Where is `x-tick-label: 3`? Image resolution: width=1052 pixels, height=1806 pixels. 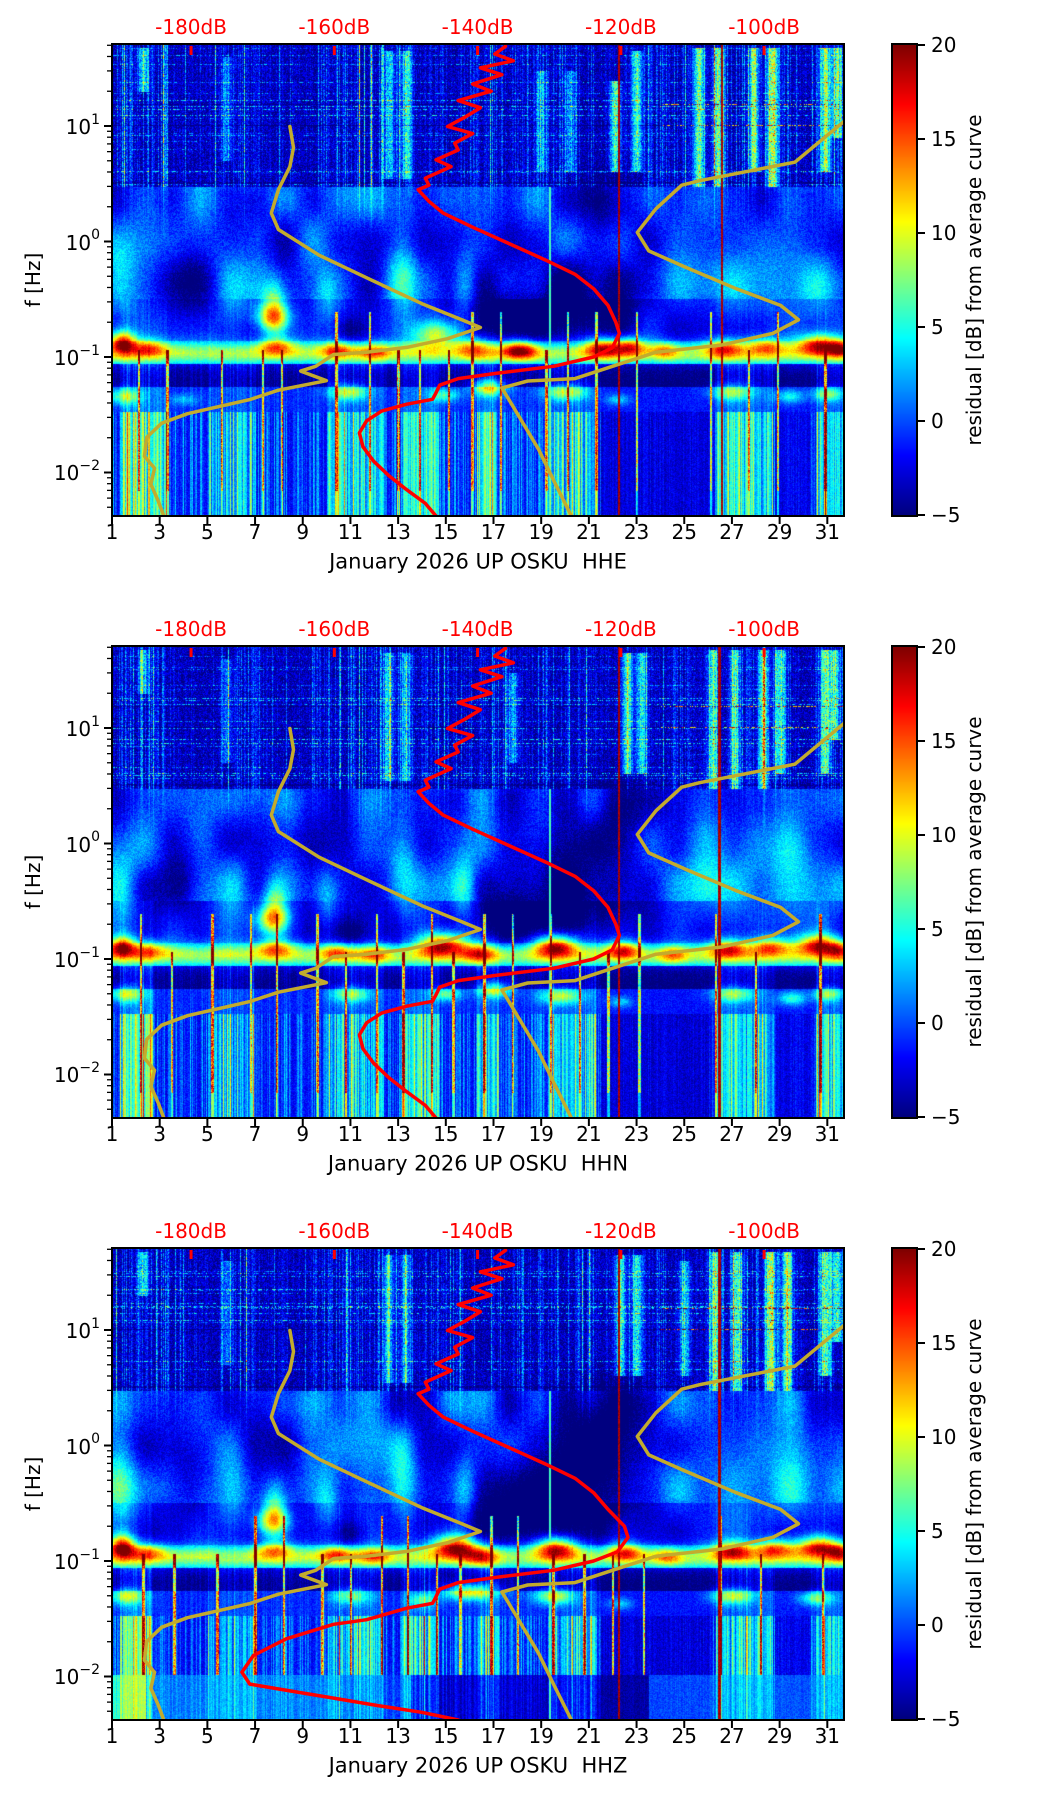 x-tick-label: 3 is located at coordinates (160, 532).